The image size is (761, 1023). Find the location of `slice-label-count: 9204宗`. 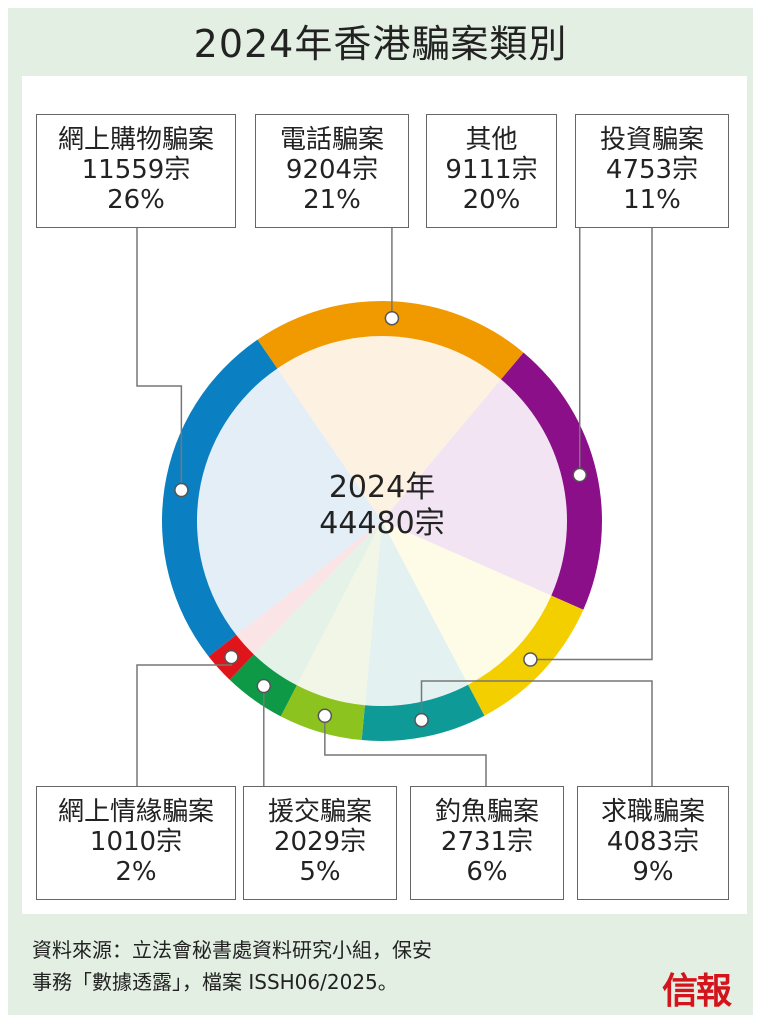

slice-label-count: 9204宗 is located at coordinates (332, 170).